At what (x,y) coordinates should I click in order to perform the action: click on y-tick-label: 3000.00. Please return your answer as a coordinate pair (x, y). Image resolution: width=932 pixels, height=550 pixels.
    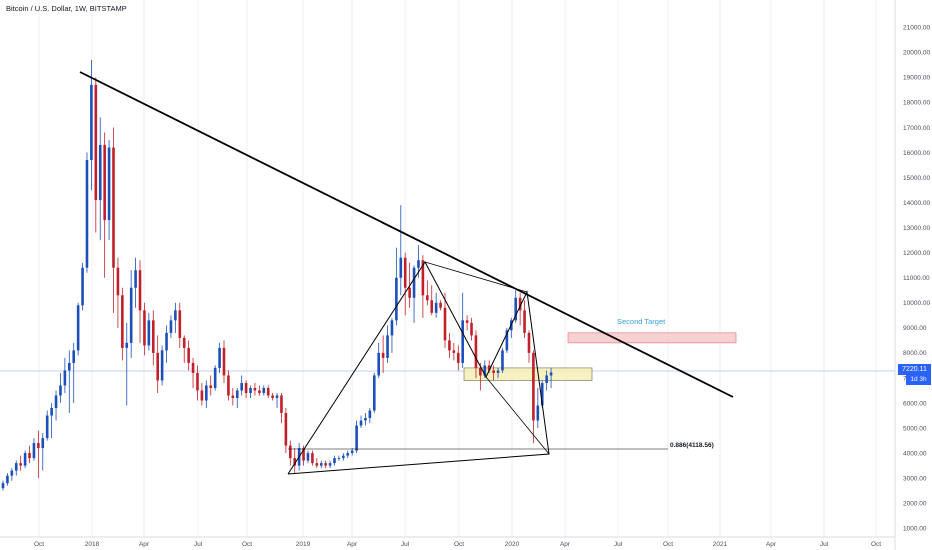
    Looking at the image, I should click on (915, 478).